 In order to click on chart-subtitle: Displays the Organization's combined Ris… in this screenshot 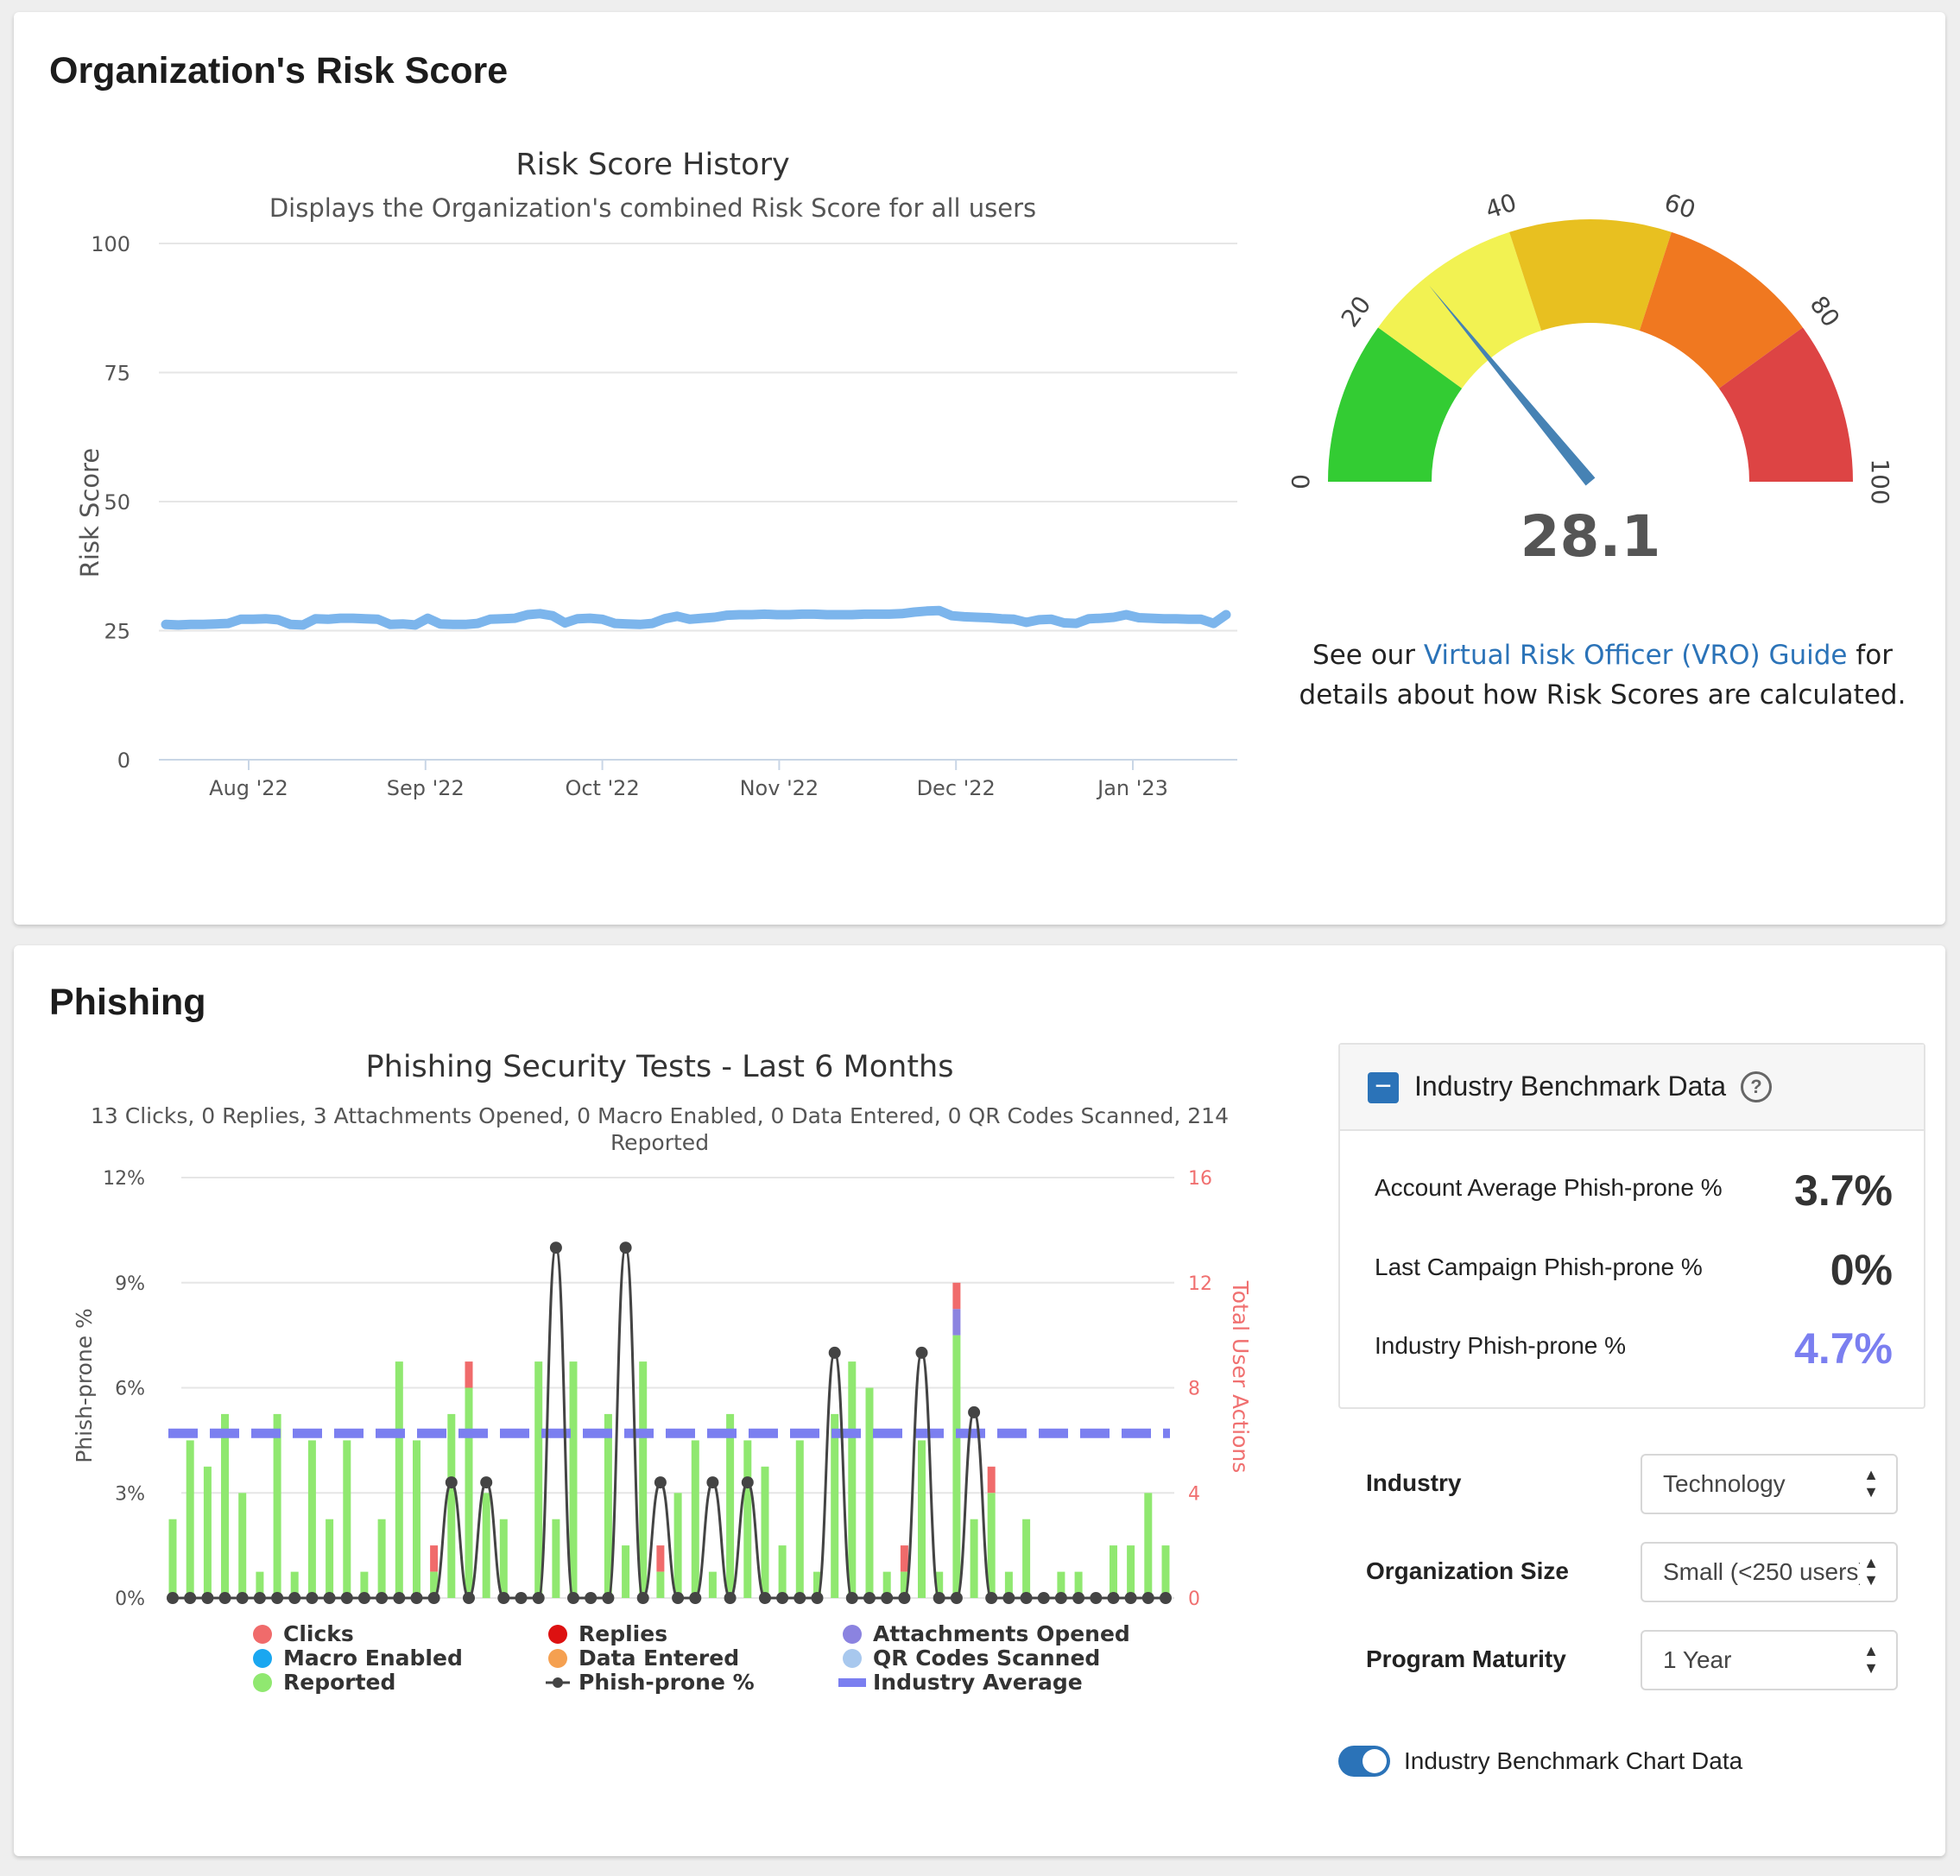, I will do `click(653, 208)`.